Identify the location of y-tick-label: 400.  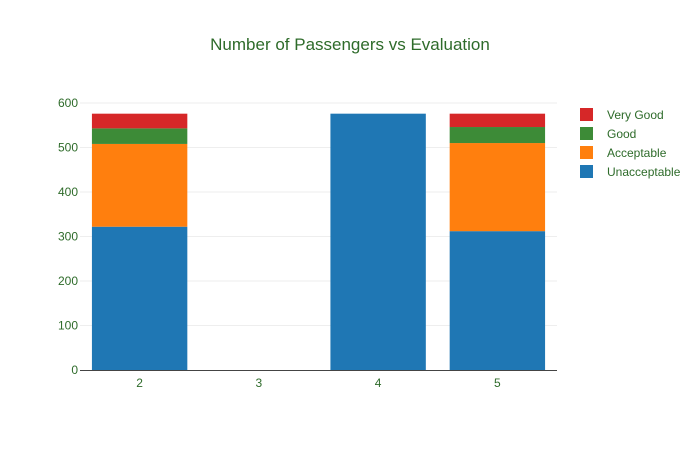
(68, 192).